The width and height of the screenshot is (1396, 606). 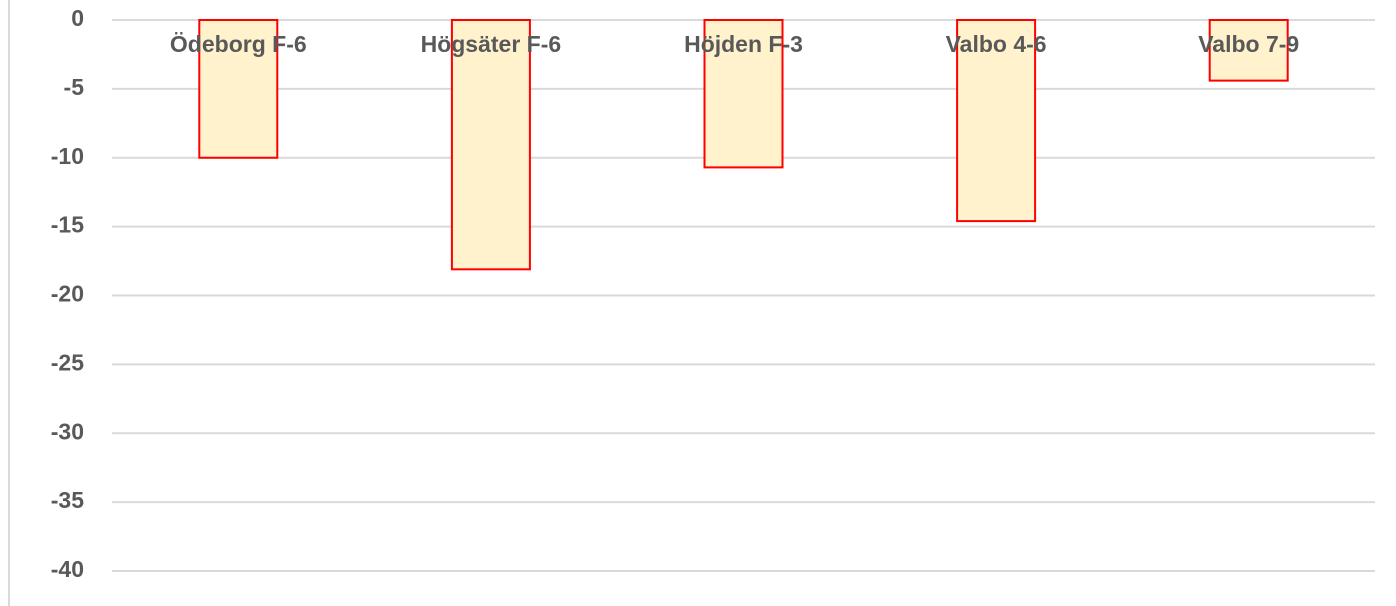 I want to click on x-tick-label: Höjden F-3, so click(x=743, y=44).